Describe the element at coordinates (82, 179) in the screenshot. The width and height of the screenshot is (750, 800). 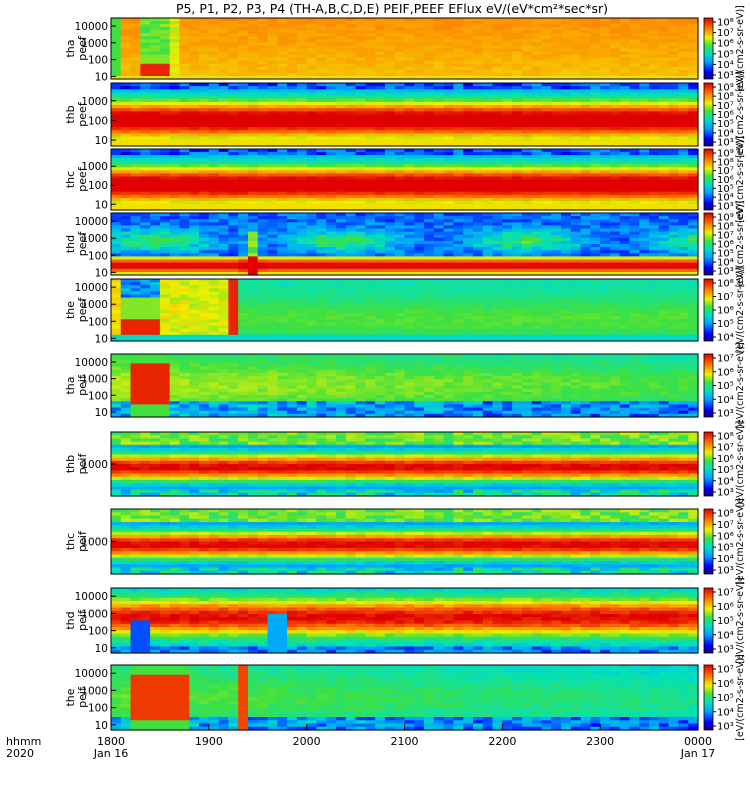
I see `y-axis-label: peef` at that location.